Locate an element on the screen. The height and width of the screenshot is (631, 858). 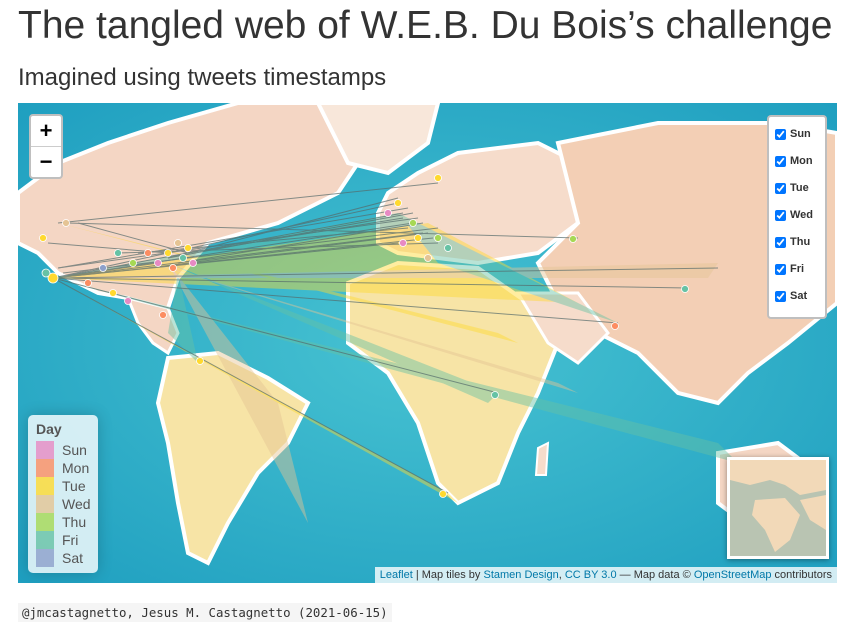
legend-label: Sat is located at coordinates (73, 558).